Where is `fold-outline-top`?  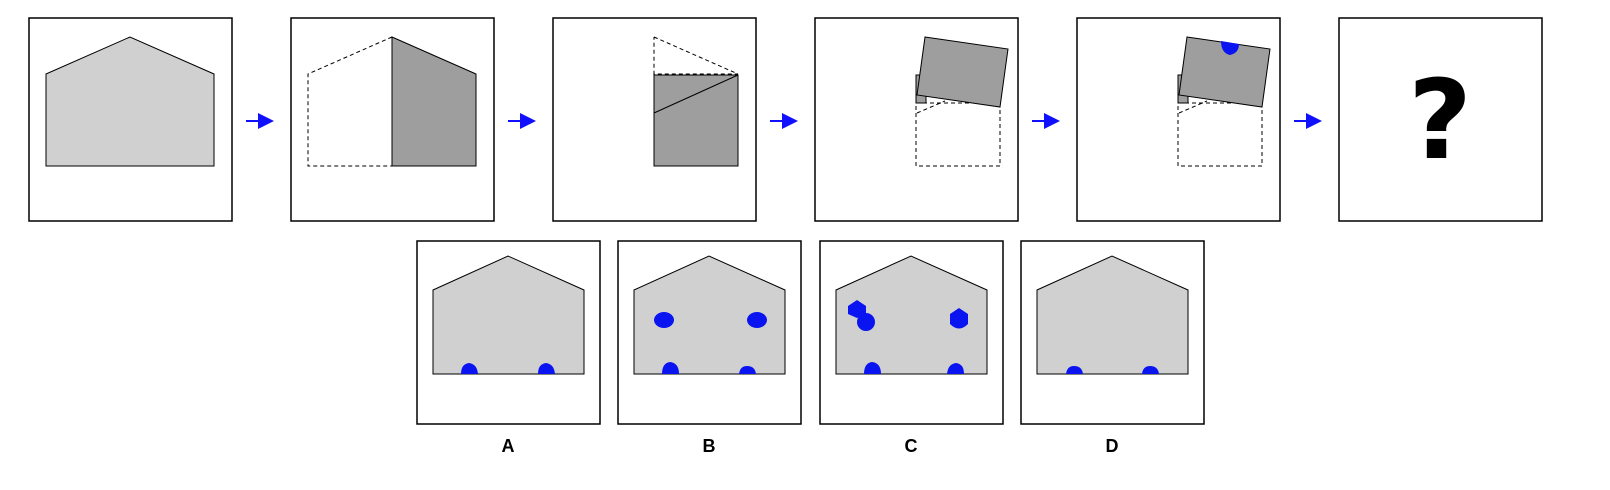 fold-outline-top is located at coordinates (696, 55).